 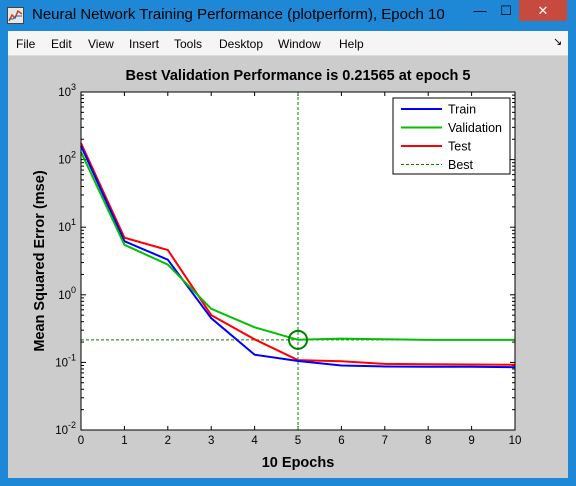 What do you see at coordinates (81, 441) in the screenshot?
I see `x-tick-label: 0` at bounding box center [81, 441].